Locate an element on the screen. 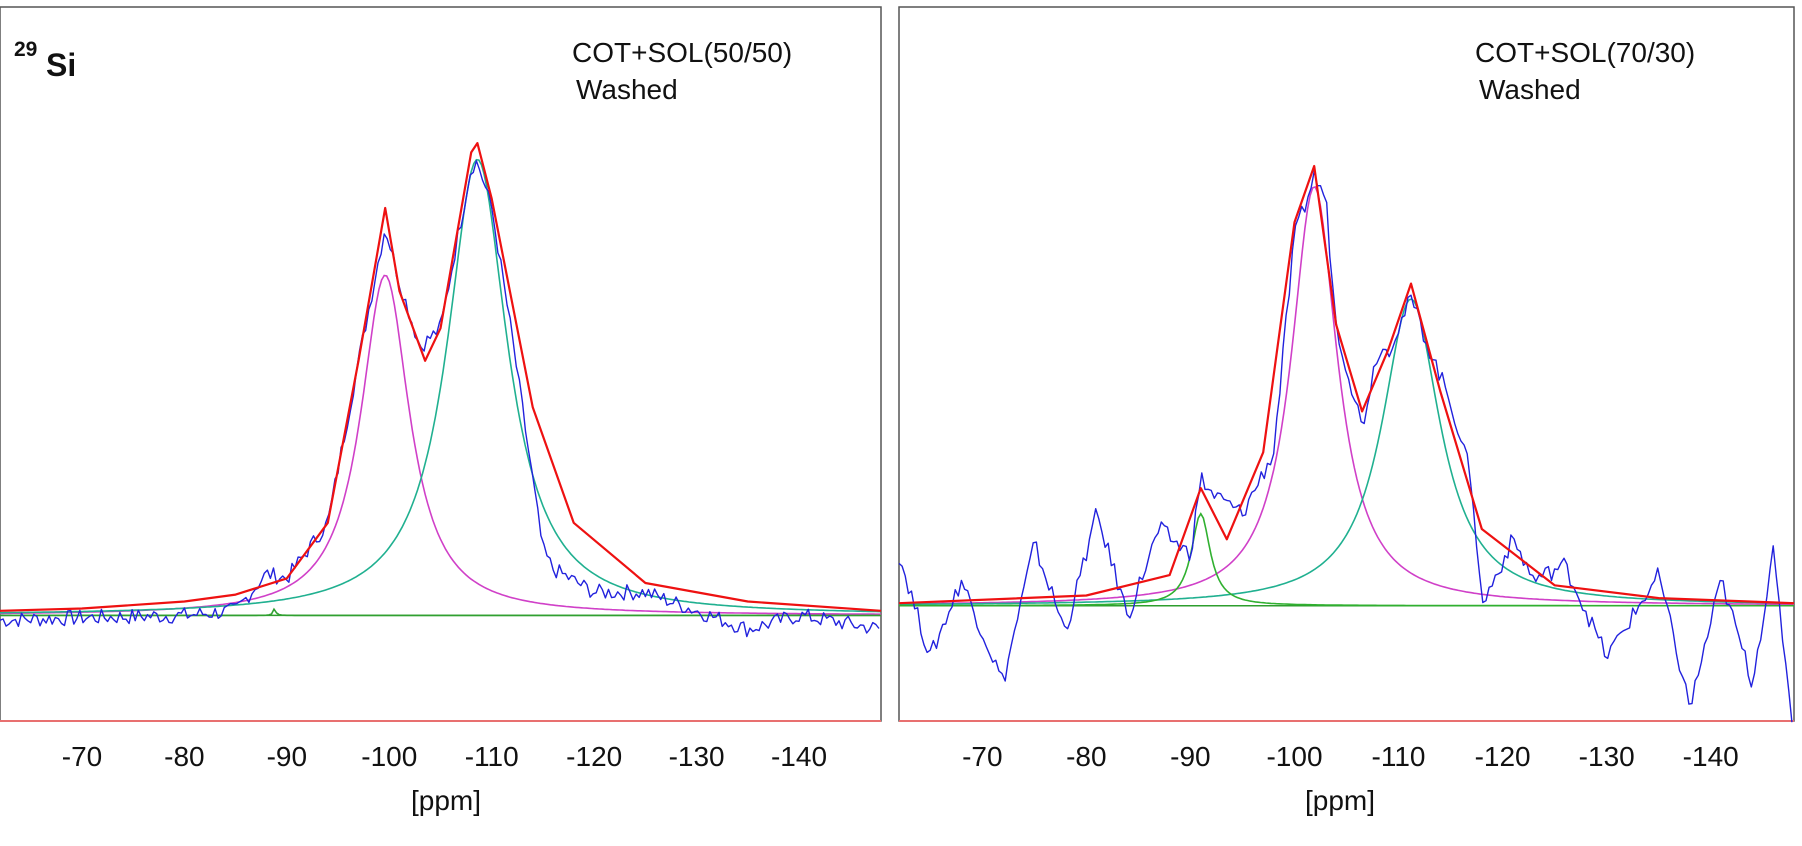 Image resolution: width=1802 pixels, height=846 pixels. sample-title: COT+SOL(70/30) is located at coordinates (1585, 52).